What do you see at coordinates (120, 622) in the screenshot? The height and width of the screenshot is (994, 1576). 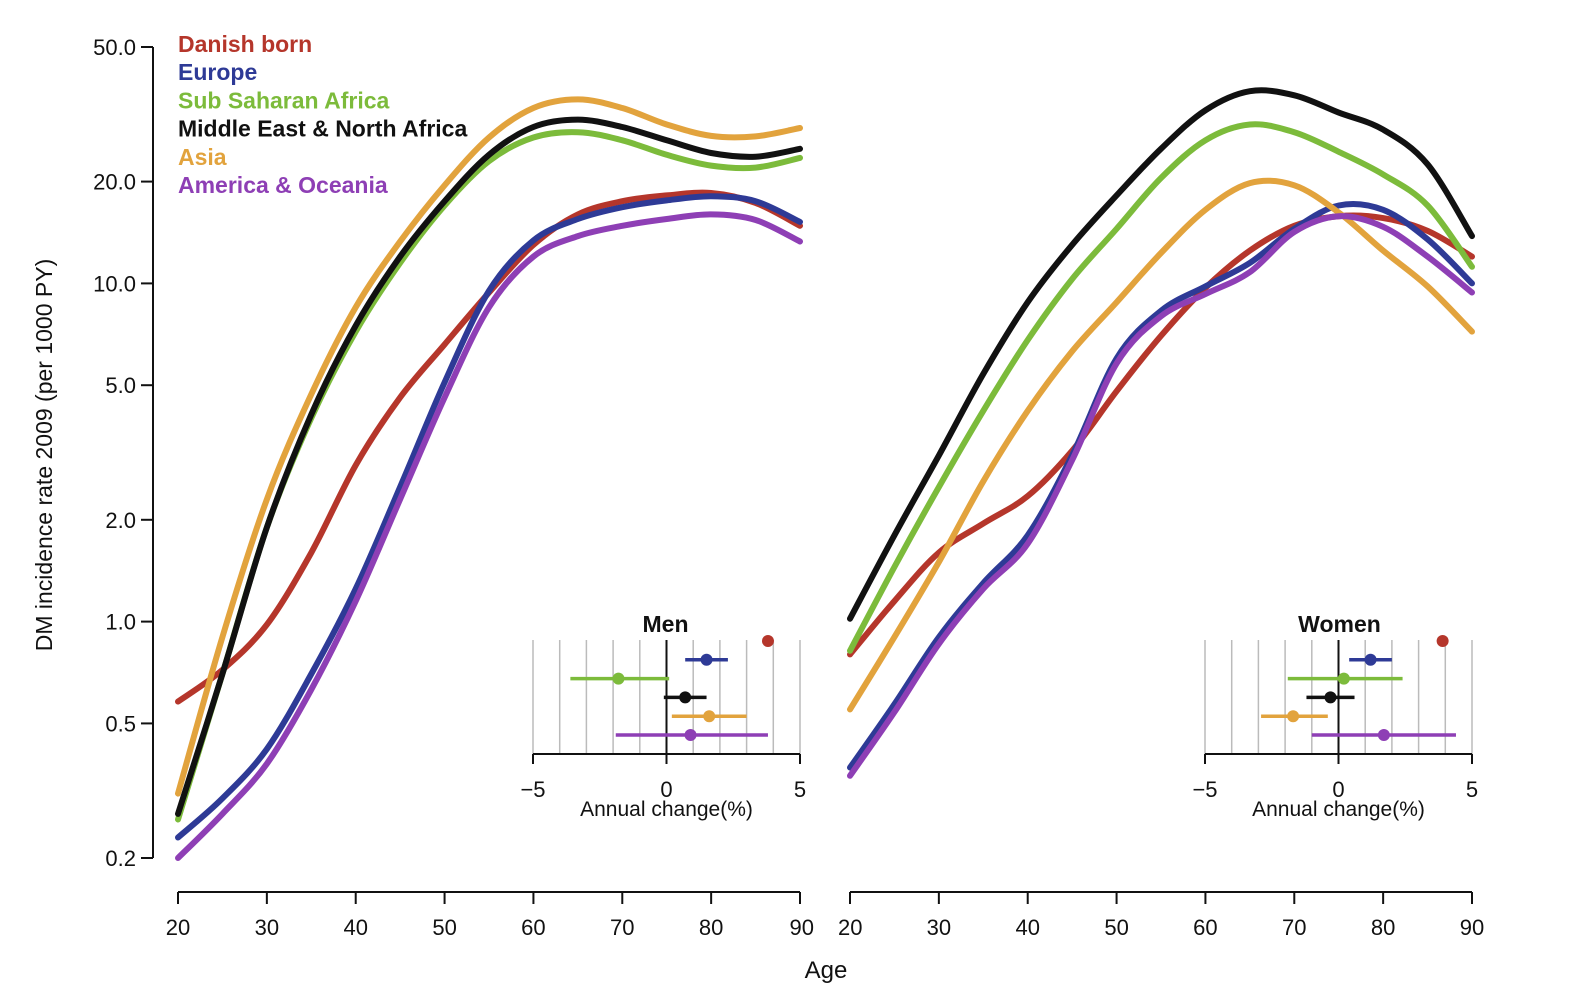 I see `y-tick-label: 1.0` at bounding box center [120, 622].